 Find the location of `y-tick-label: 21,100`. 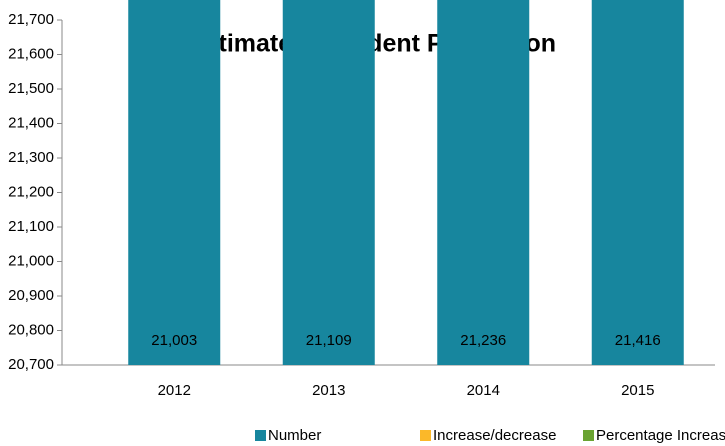

y-tick-label: 21,100 is located at coordinates (31, 226).